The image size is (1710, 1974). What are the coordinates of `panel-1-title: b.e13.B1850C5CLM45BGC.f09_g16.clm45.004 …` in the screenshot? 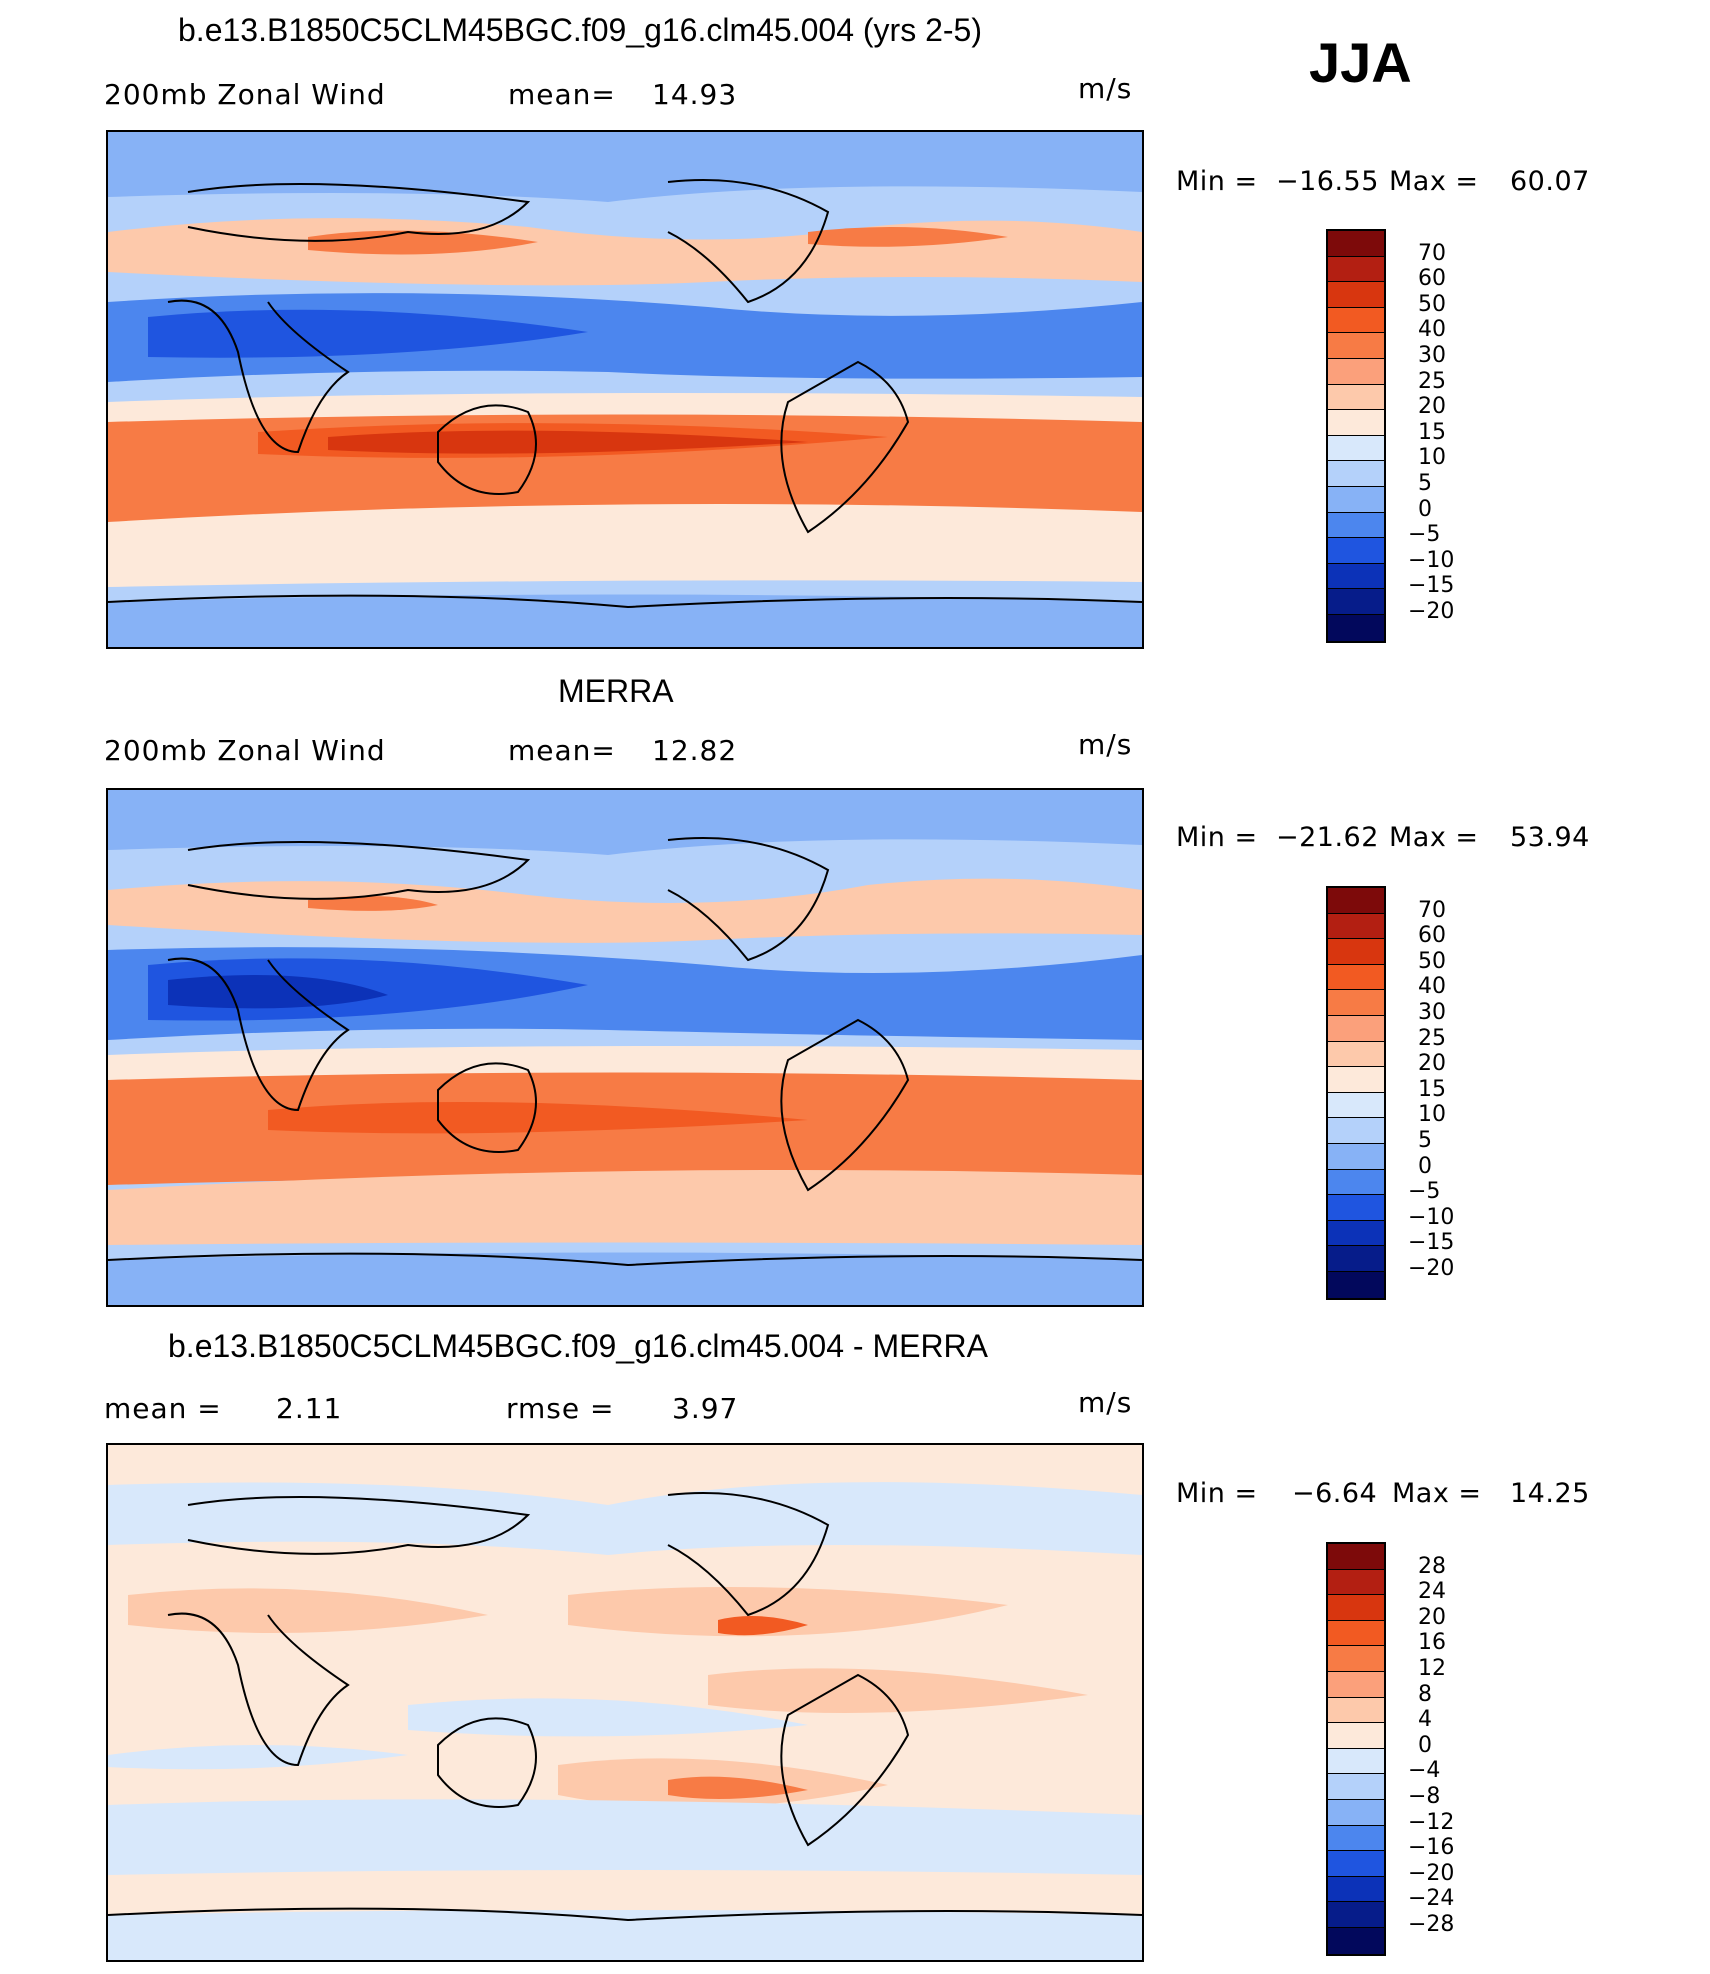 It's located at (580, 30).